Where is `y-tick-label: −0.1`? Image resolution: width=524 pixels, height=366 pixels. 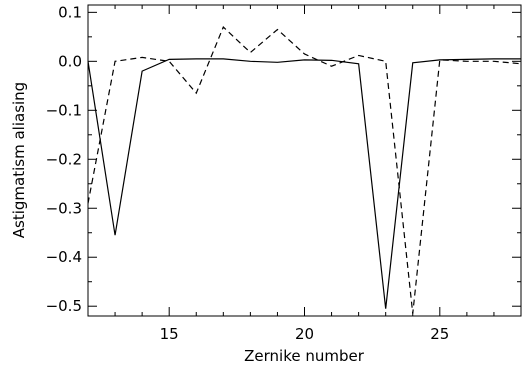 y-tick-label: −0.1 is located at coordinates (64, 110).